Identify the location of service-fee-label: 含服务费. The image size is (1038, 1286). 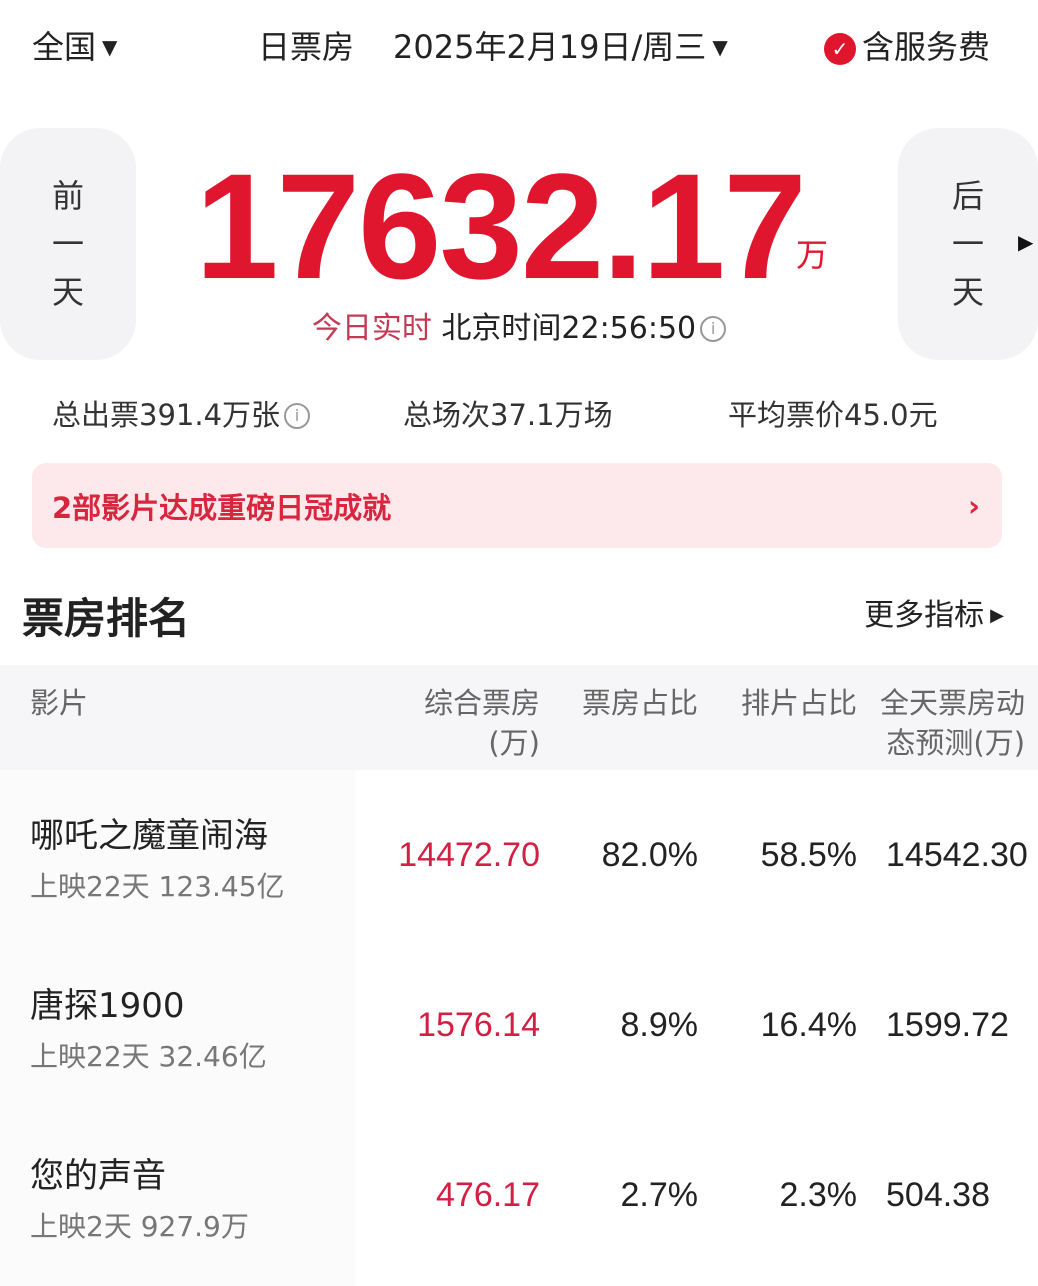
(926, 47).